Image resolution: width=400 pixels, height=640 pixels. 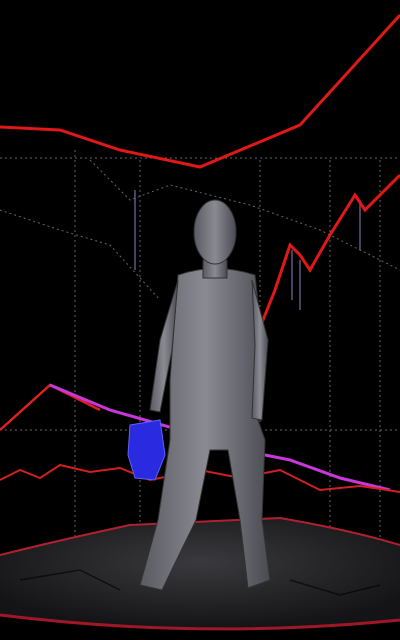 What do you see at coordinates (247, 250) in the screenshot?
I see `candles` at bounding box center [247, 250].